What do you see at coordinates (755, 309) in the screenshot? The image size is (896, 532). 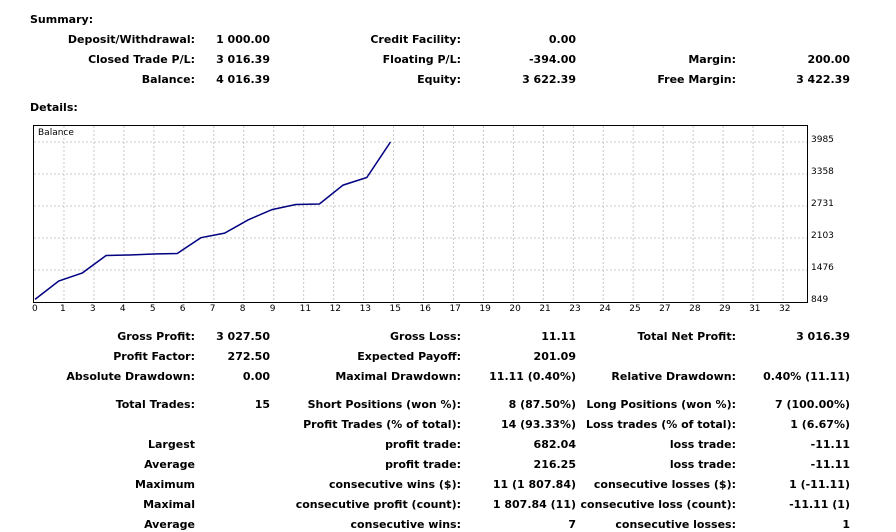 I see `x-tick-label: 31` at bounding box center [755, 309].